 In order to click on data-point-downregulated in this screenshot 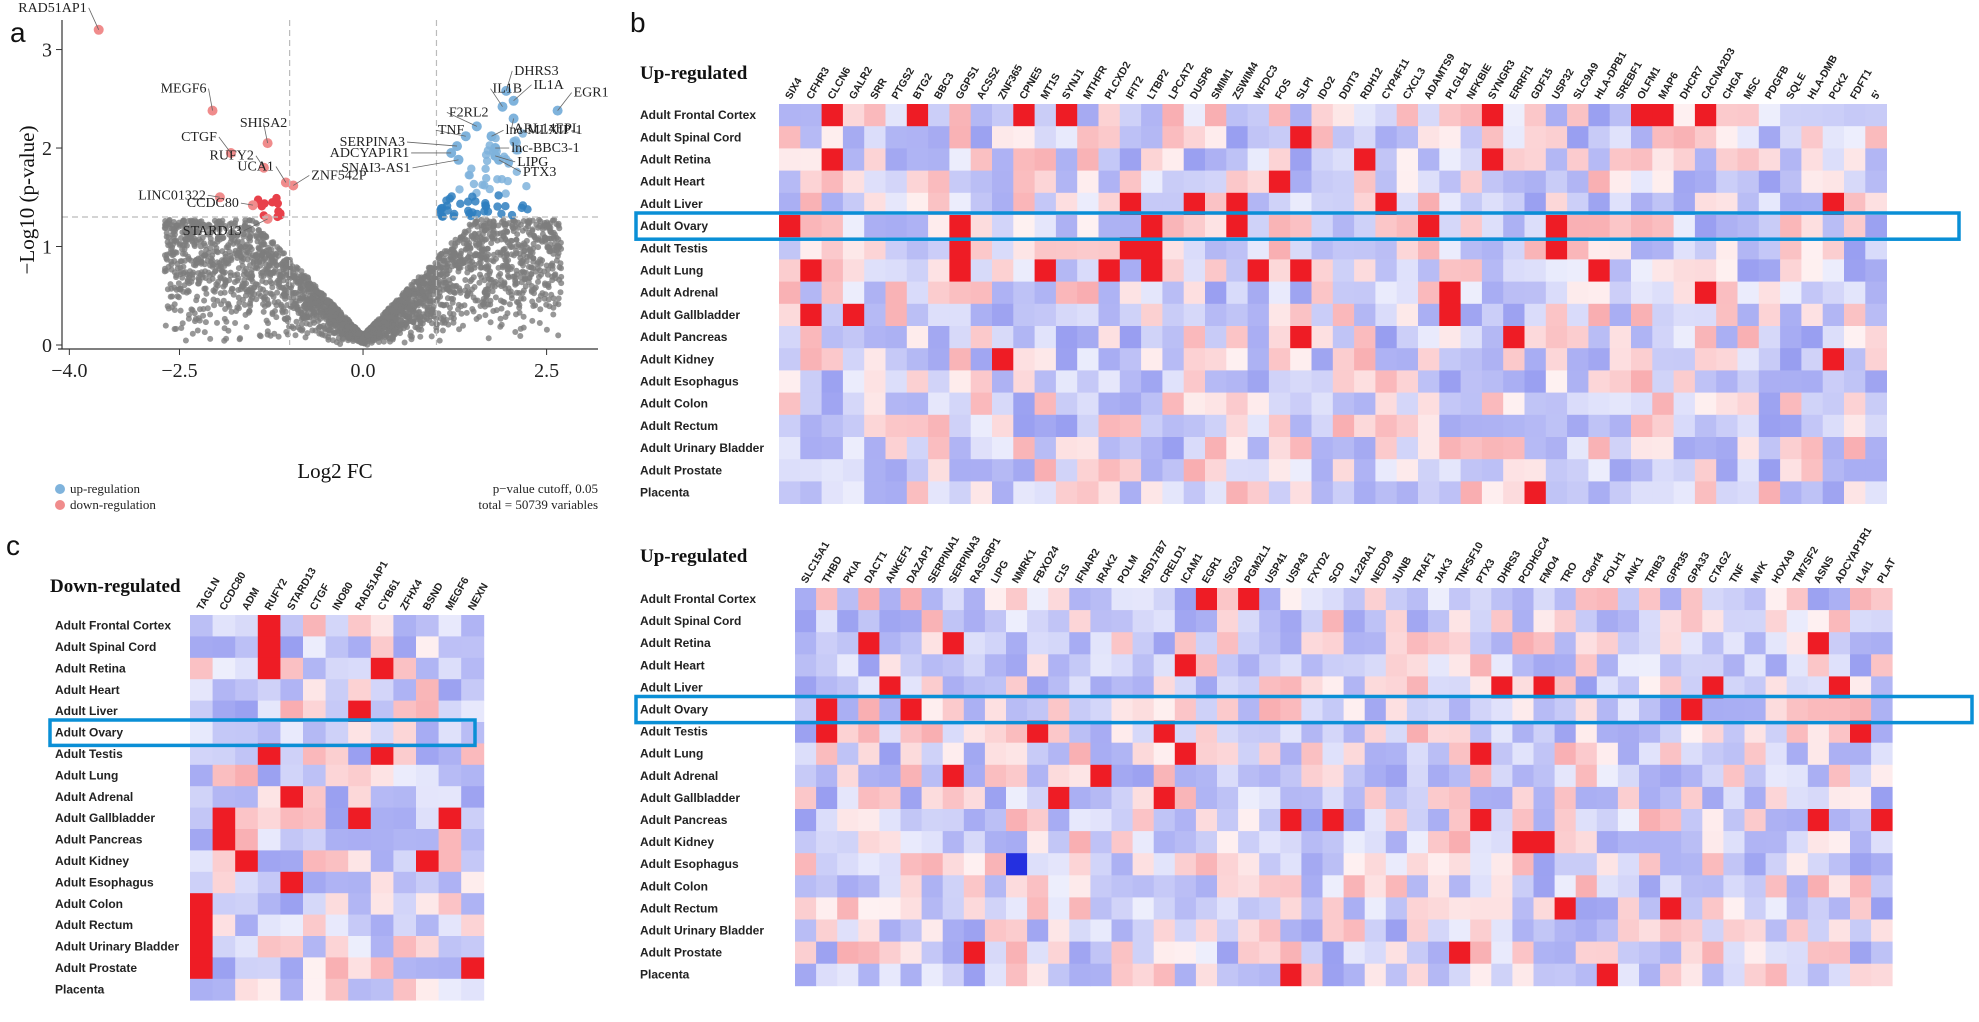, I will do `click(261, 206)`.